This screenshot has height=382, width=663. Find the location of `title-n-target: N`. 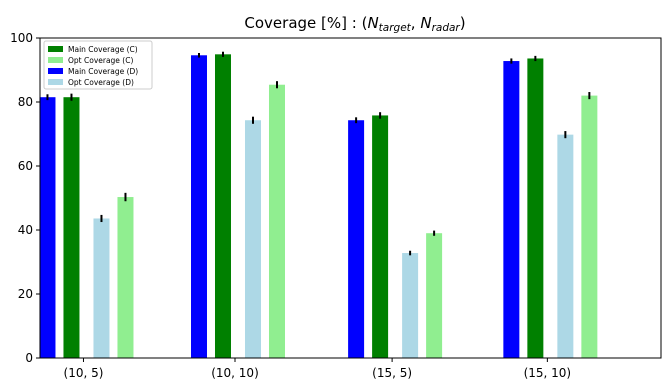

title-n-target: N is located at coordinates (372, 23).